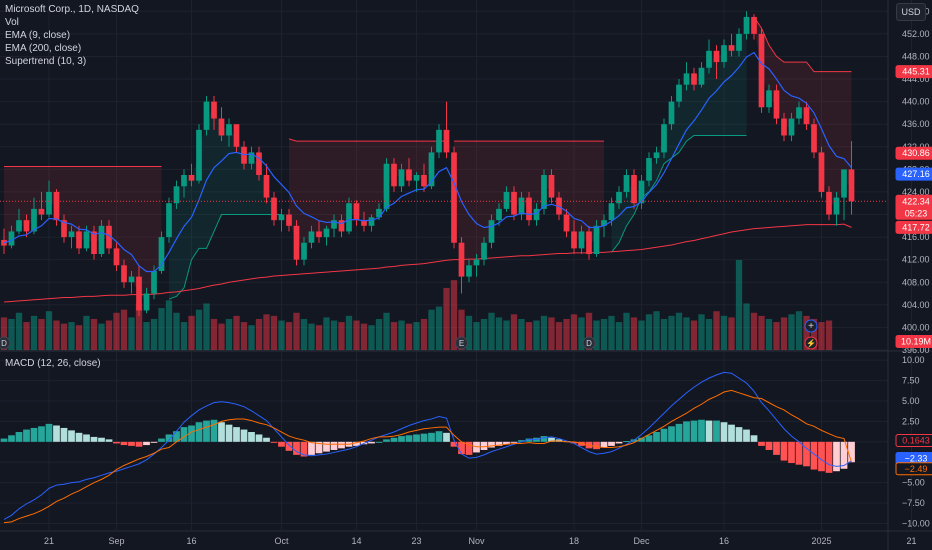  Describe the element at coordinates (916, 102) in the screenshot. I see `price-tick-label: 440.00` at that location.